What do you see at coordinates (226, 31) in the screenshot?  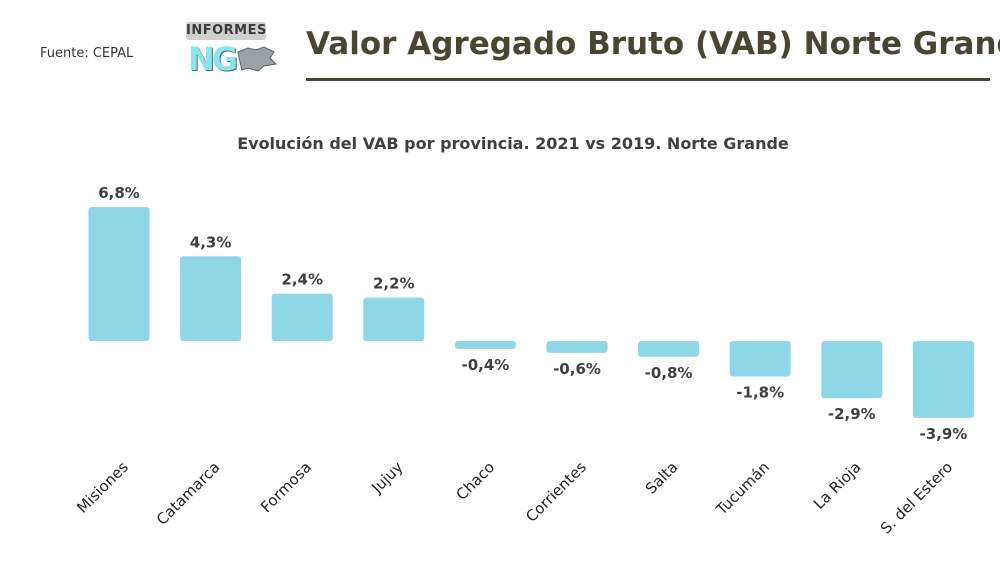 I see `logo-badge: INFORMES` at bounding box center [226, 31].